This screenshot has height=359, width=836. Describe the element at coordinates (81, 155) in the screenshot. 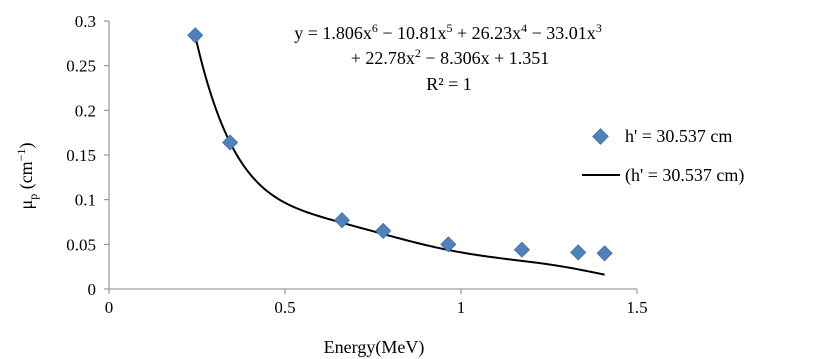

I see `y-tick-label: 0.15` at that location.